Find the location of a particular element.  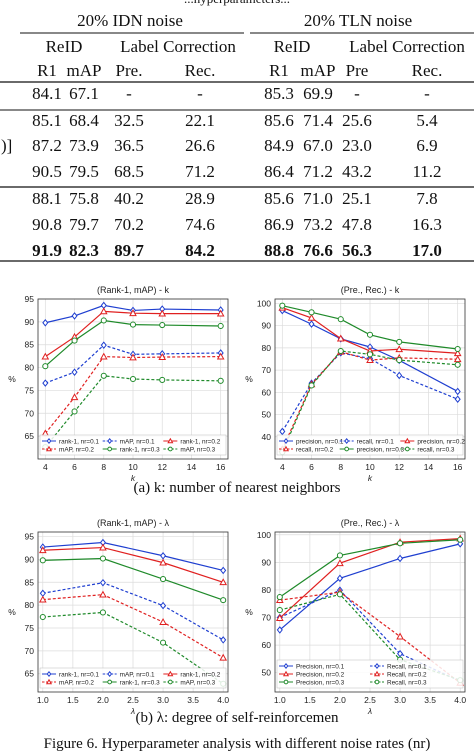

legend-entry: precision, nr=0.3 is located at coordinates (381, 449).